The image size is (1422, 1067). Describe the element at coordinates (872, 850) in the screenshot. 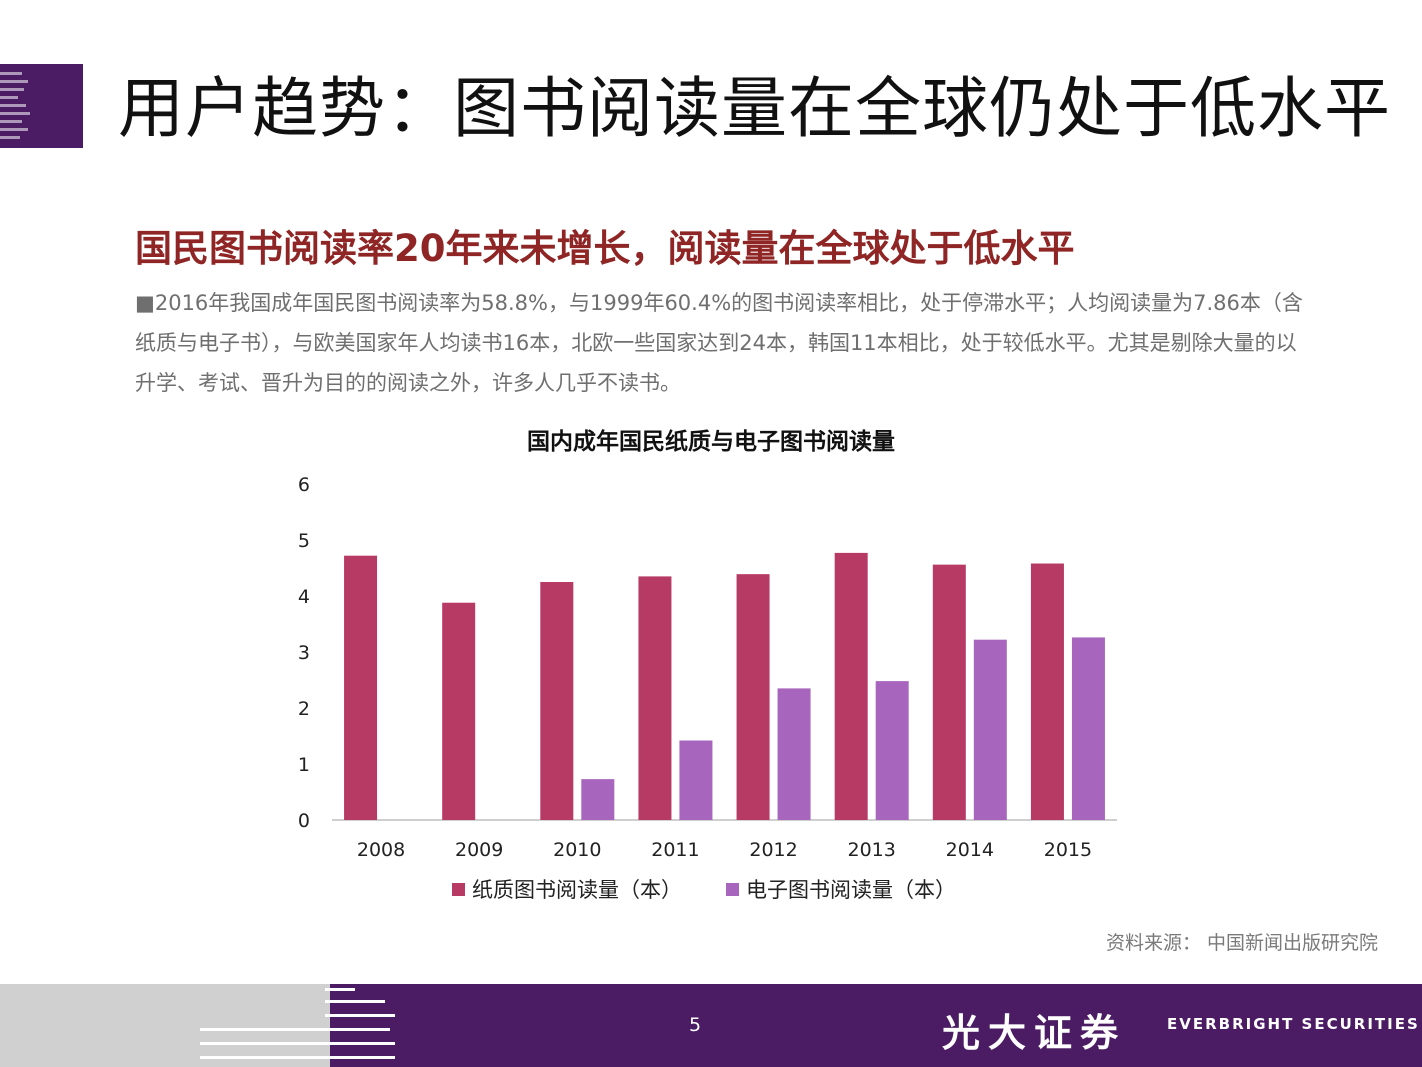

I see `x-tick-label: 2013` at that location.